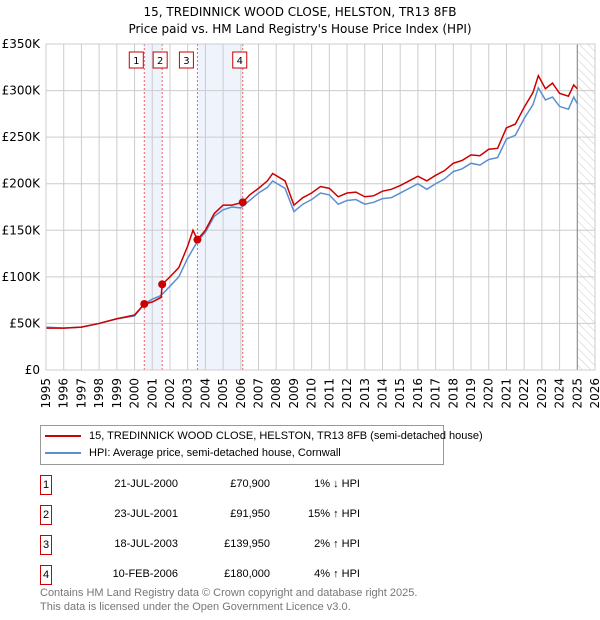 The height and width of the screenshot is (620, 600). What do you see at coordinates (117, 393) in the screenshot?
I see `x-tick-label: 1999` at bounding box center [117, 393].